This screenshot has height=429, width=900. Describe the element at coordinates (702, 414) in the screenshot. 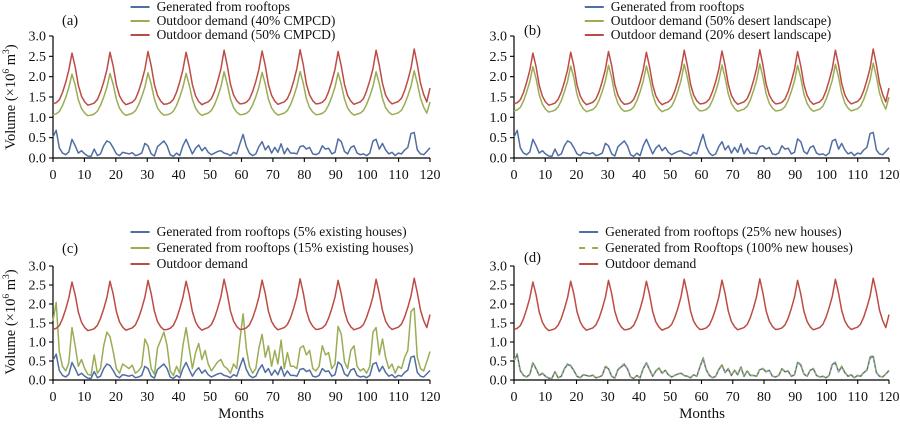

I see `x-axis-title-right: Months` at that location.